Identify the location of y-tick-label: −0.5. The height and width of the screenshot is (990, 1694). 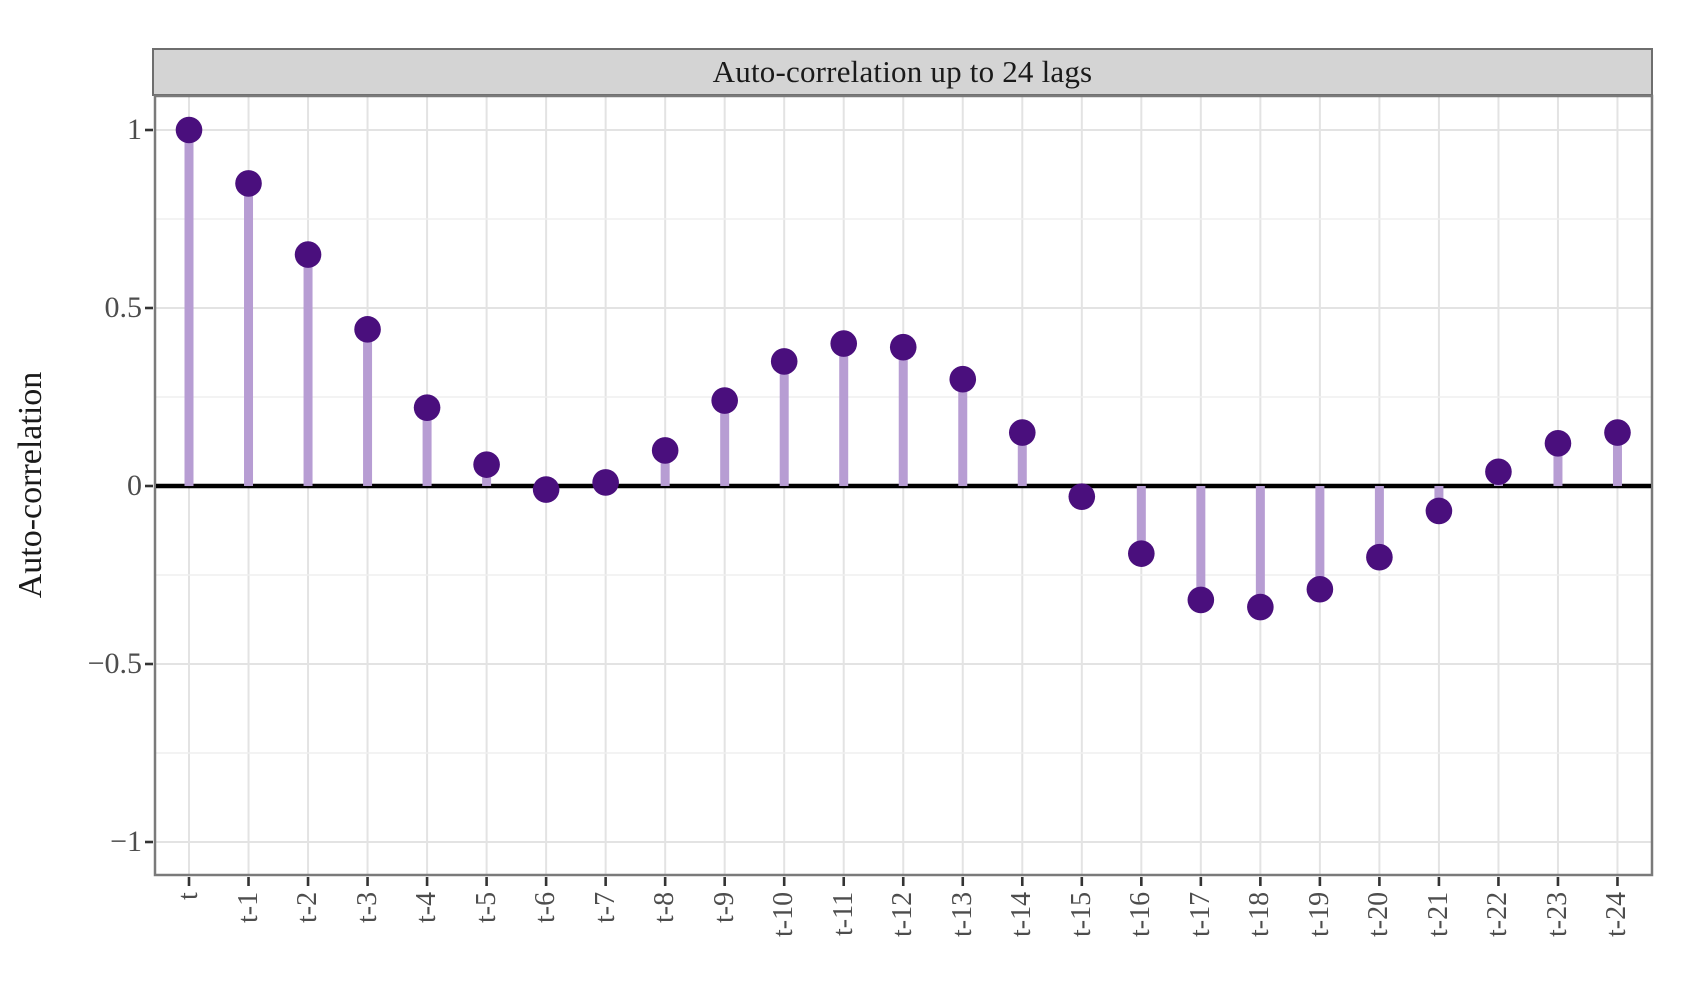
(114, 663).